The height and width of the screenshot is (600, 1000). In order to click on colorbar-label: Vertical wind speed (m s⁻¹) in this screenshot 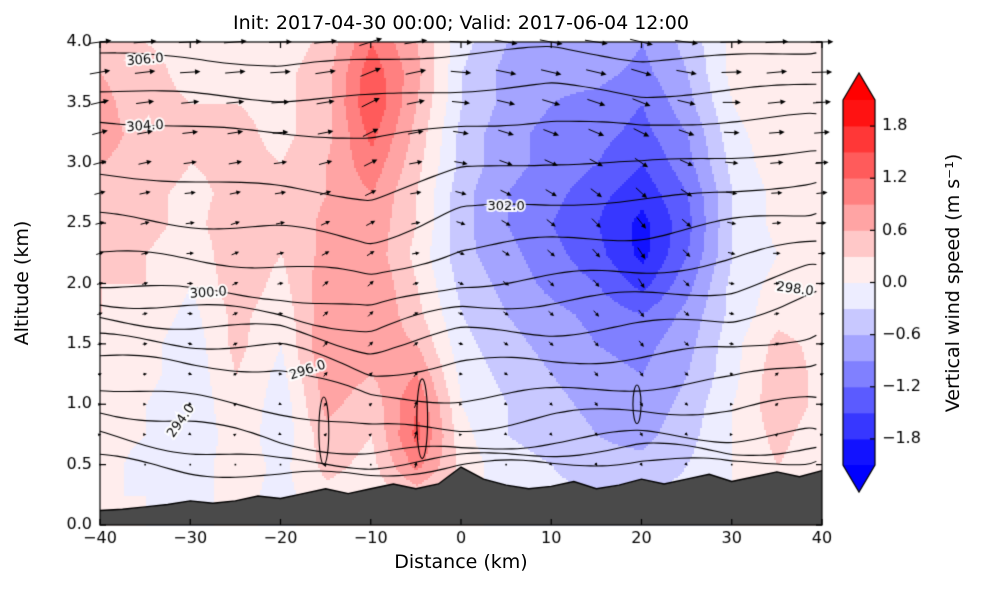, I will do `click(953, 283)`.